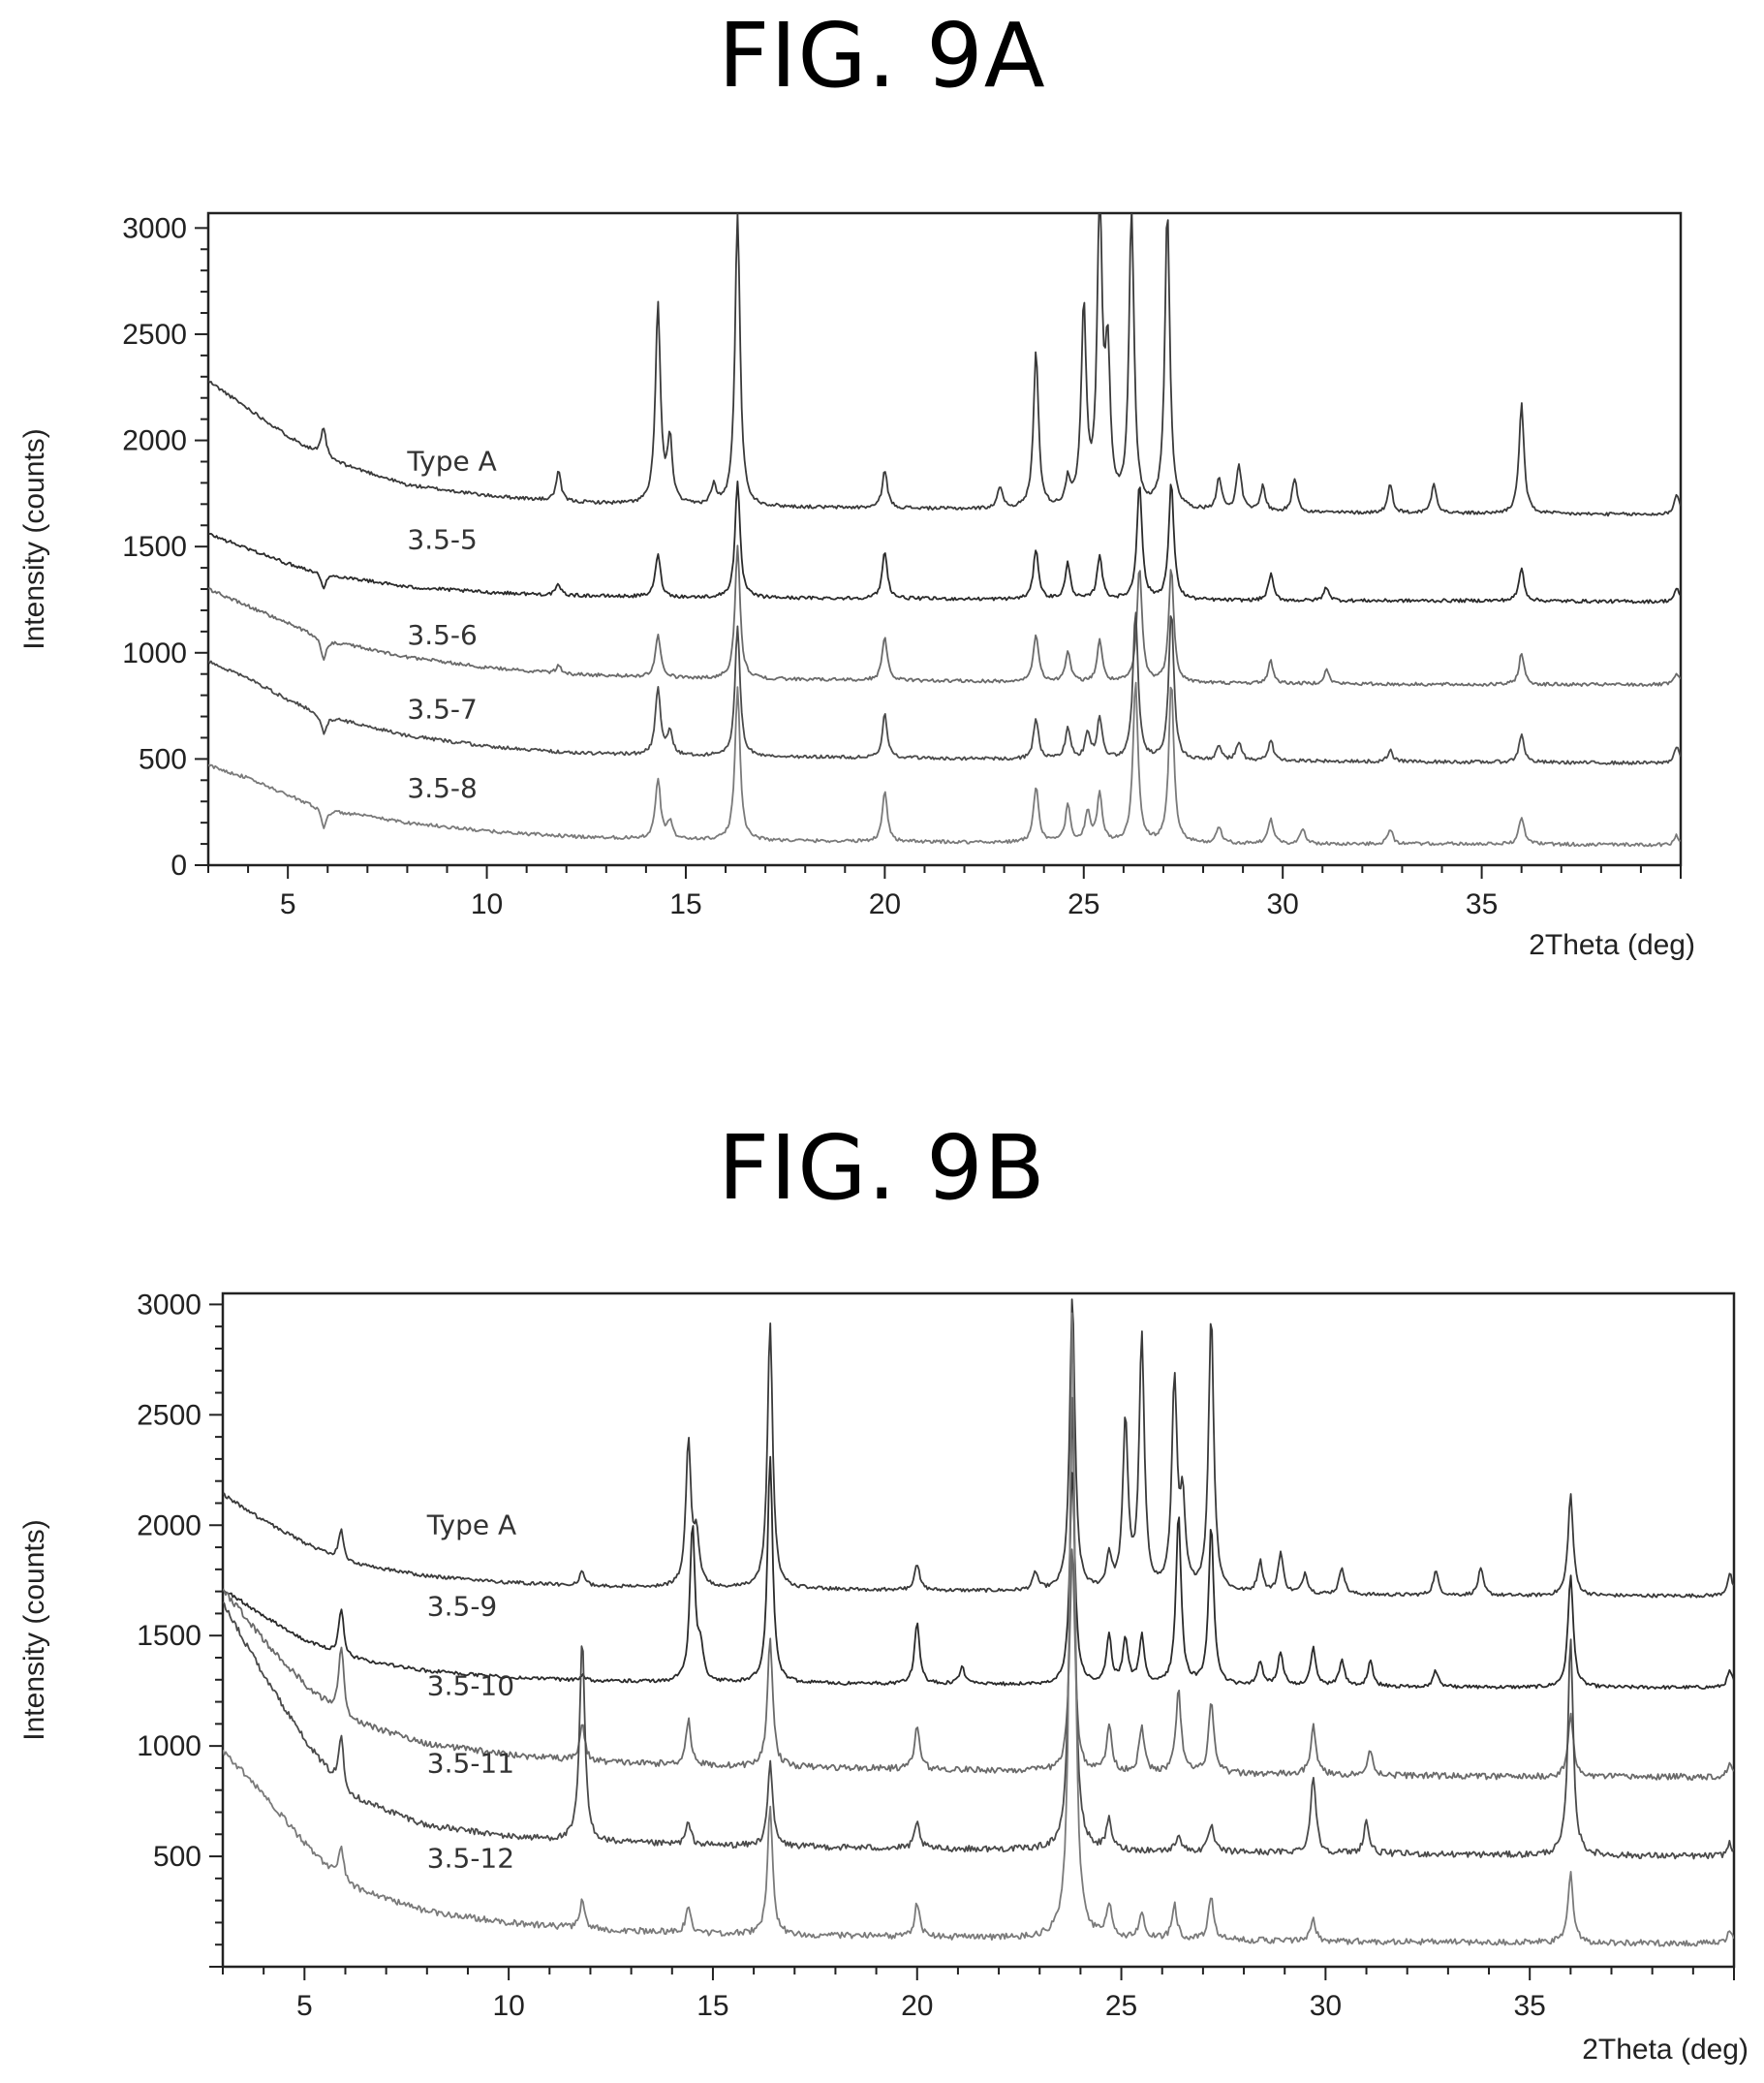 The height and width of the screenshot is (2083, 1764). Describe the element at coordinates (442, 539) in the screenshot. I see `series-label: 3.5-5` at that location.